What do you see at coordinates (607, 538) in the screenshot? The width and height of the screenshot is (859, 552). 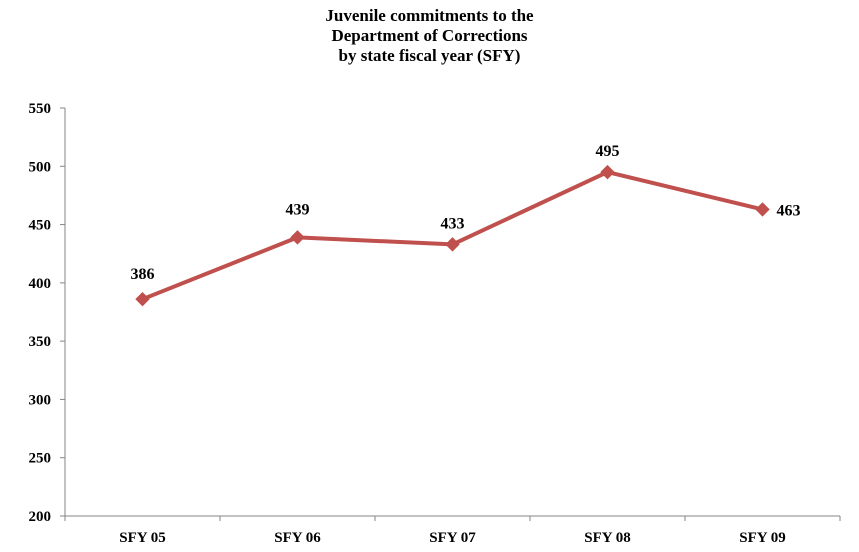 I see `x-tick-label: SFY 08` at bounding box center [607, 538].